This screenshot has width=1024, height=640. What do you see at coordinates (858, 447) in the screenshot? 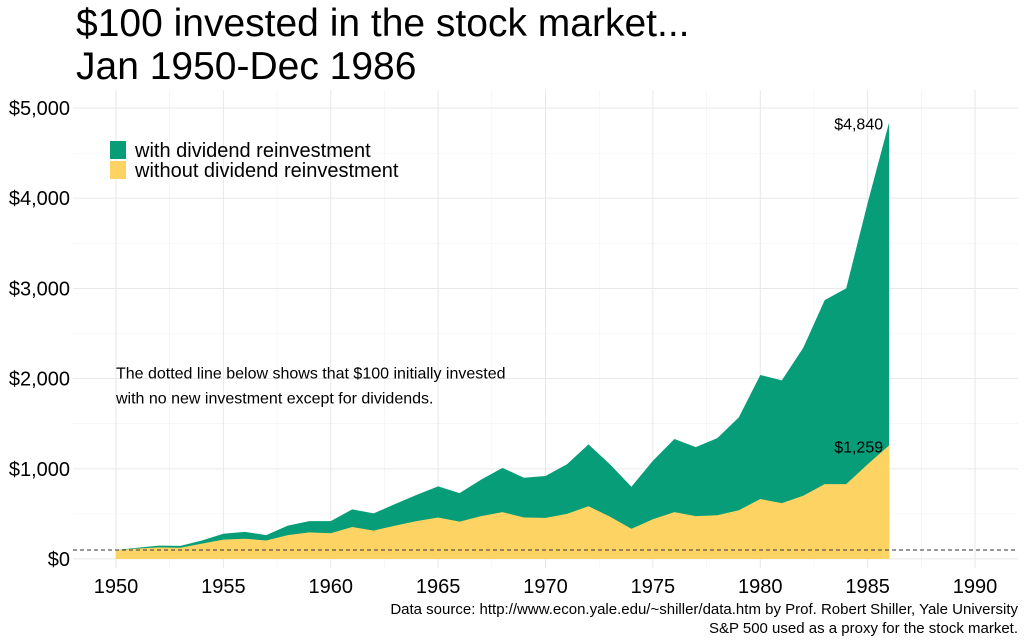
I see `end-value-label: $1,259` at bounding box center [858, 447].